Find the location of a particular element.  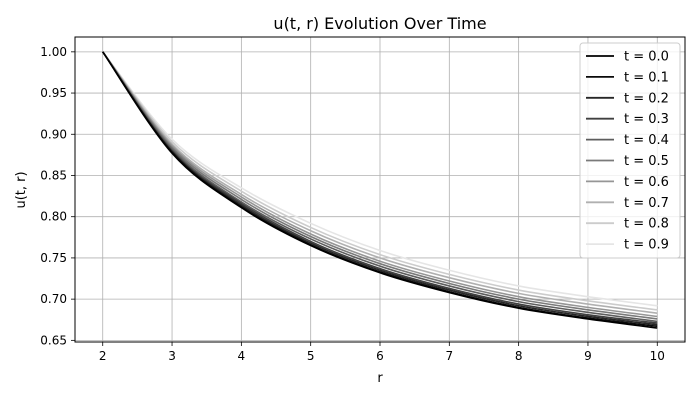

legend-label: t = 0.9 is located at coordinates (646, 245).